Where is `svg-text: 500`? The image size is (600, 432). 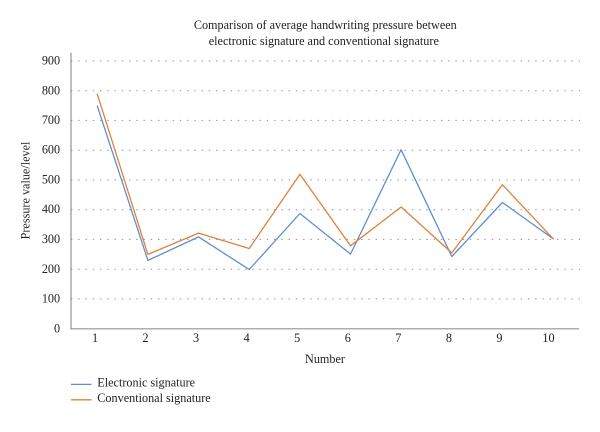 svg-text: 500 is located at coordinates (51, 180).